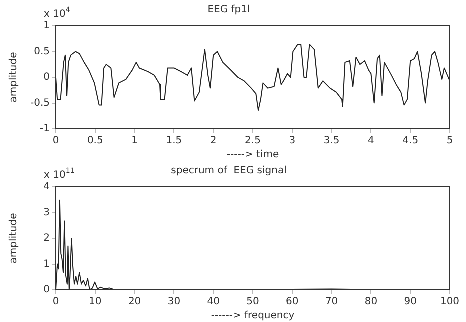 The image size is (466, 322). Describe the element at coordinates (40, 103) in the screenshot. I see `y-tick-label: -0.5` at that location.